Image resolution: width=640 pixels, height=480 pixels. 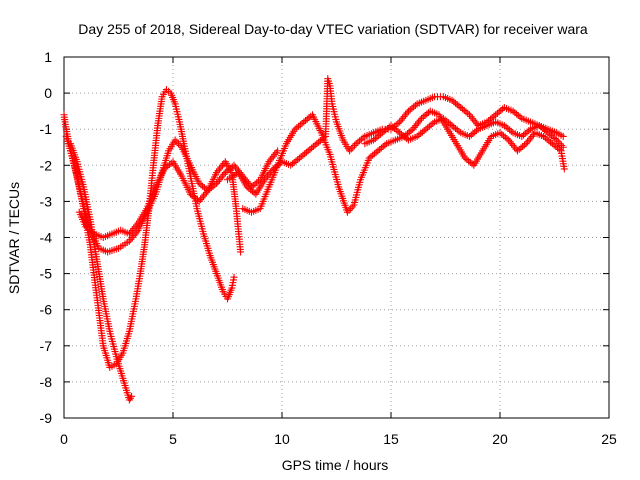 I want to click on y-tick-label: -6, so click(x=46, y=310).